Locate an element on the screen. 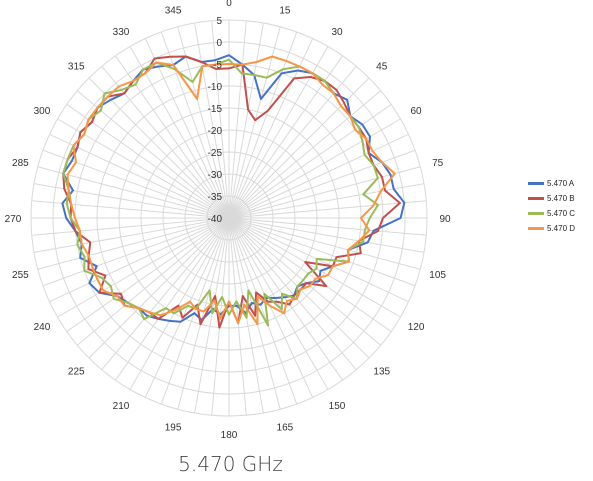 The image size is (593, 481). chart-caption: 5.470 GHz is located at coordinates (230, 464).